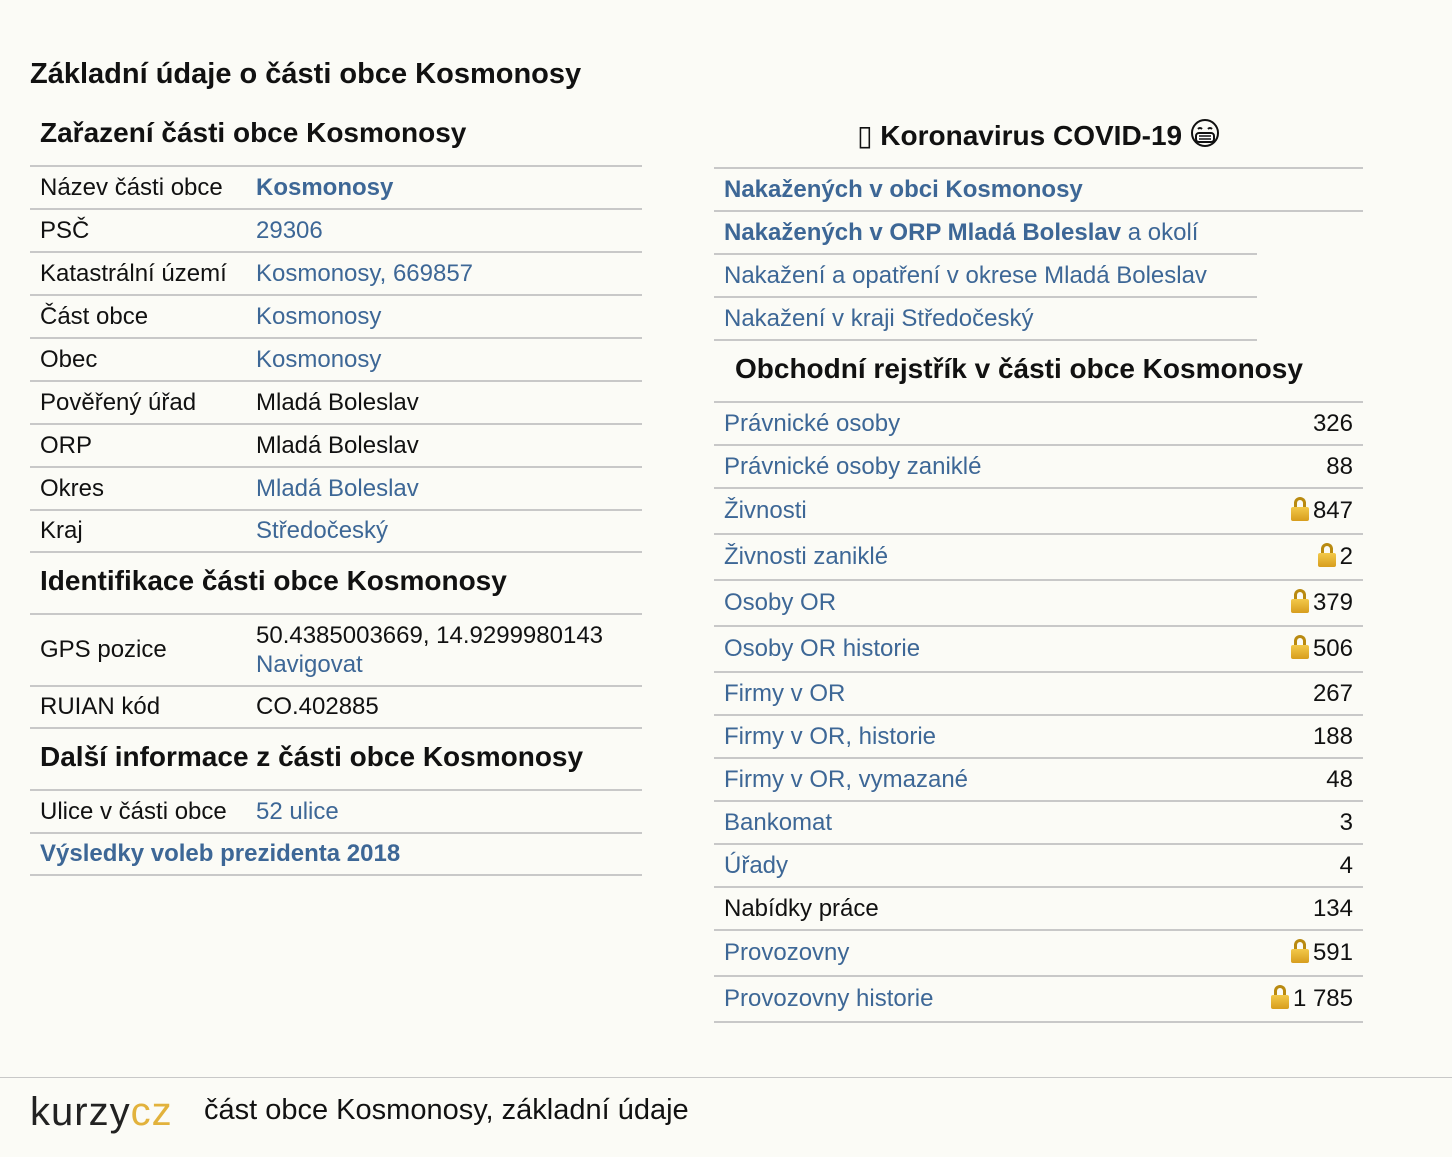 This screenshot has height=1157, width=1452. Describe the element at coordinates (365, 273) in the screenshot. I see `zarazeni-value-link: Kosmonosy, 669857` at that location.